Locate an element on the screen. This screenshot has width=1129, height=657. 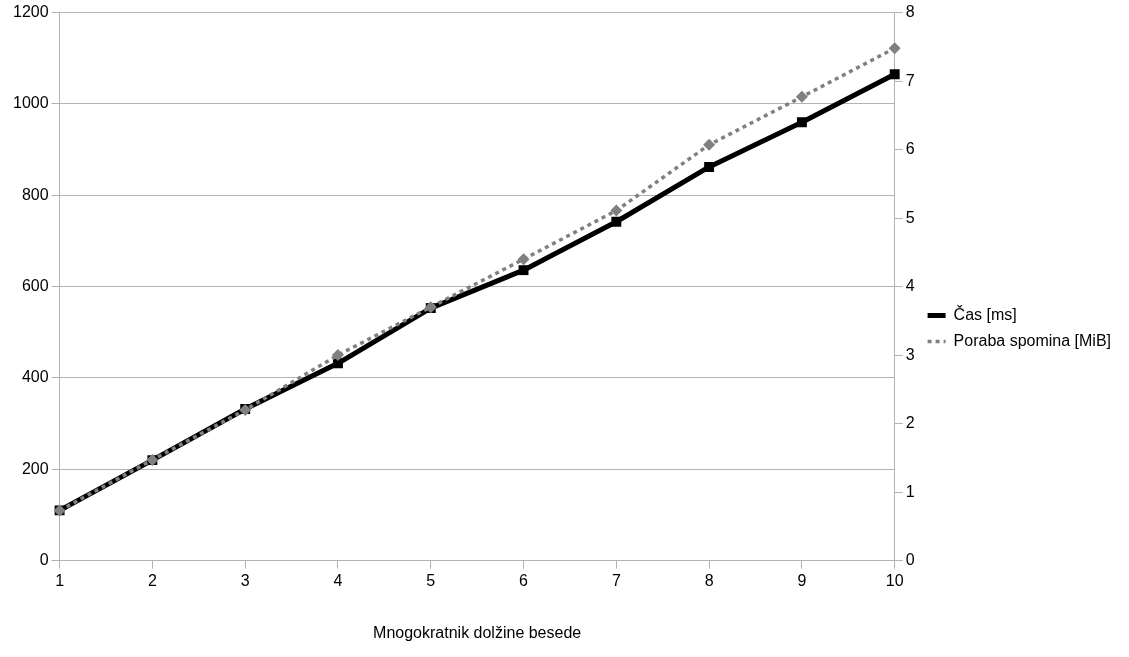
y2-tick-label: 7 is located at coordinates (910, 80).